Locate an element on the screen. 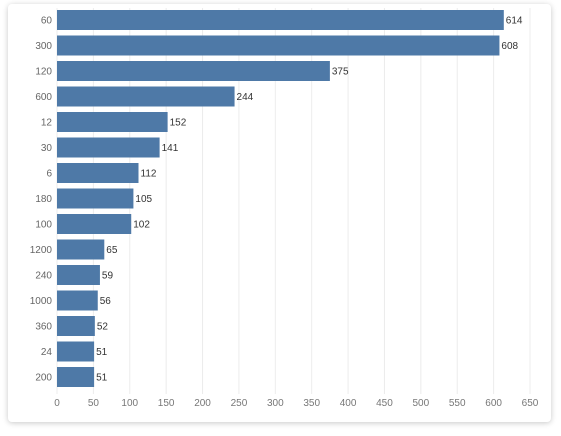 This screenshot has height=436, width=561. x-tick-label: 200 is located at coordinates (202, 403).